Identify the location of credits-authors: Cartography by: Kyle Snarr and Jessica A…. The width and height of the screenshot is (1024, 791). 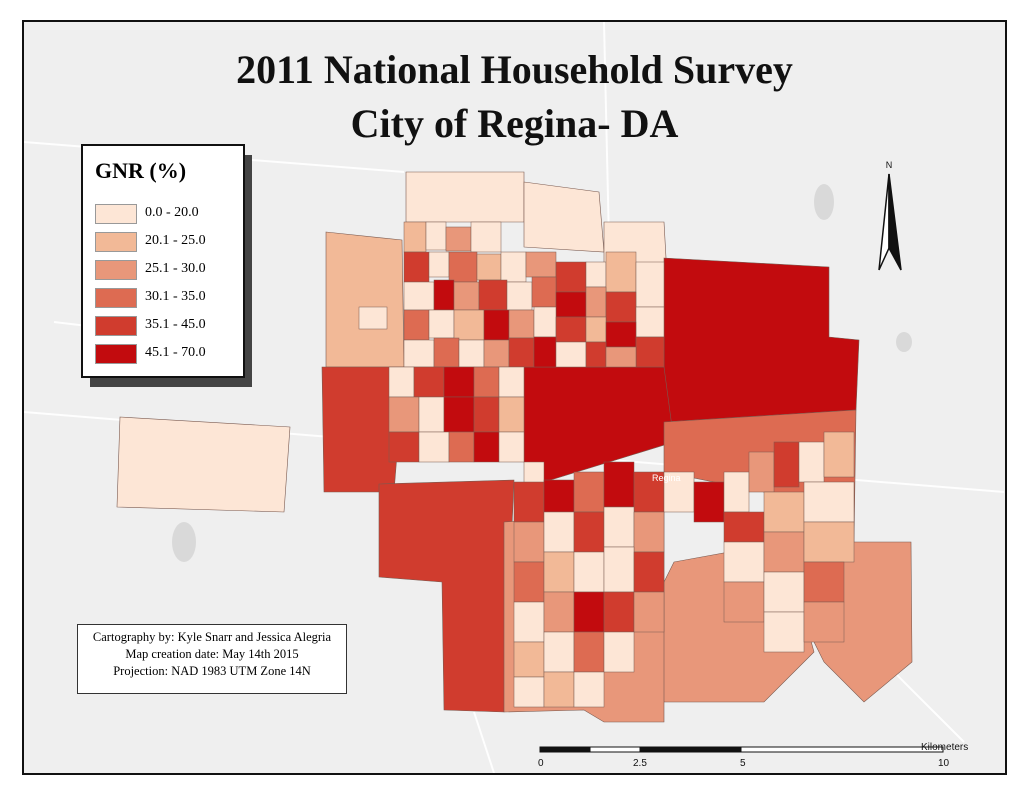
(212, 637).